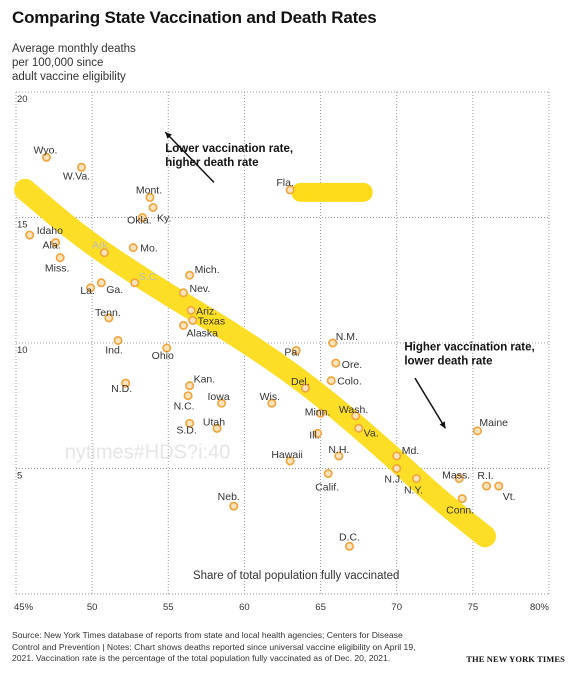 This screenshot has width=579, height=680. I want to click on state-point: Neb., so click(229, 501).